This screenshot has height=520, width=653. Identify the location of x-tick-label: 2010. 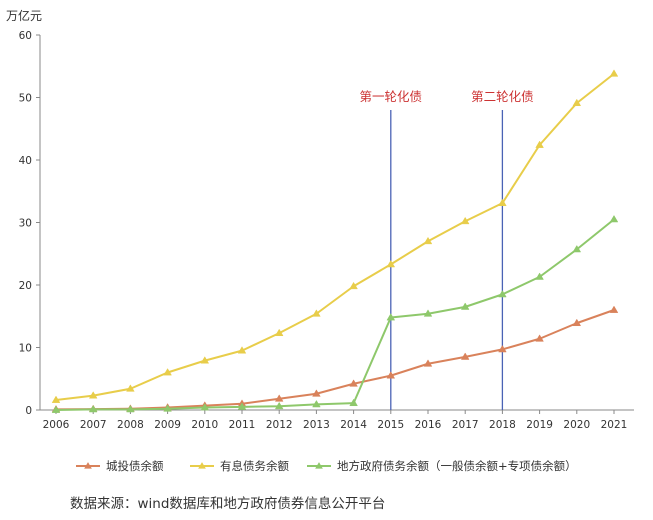
(204, 425).